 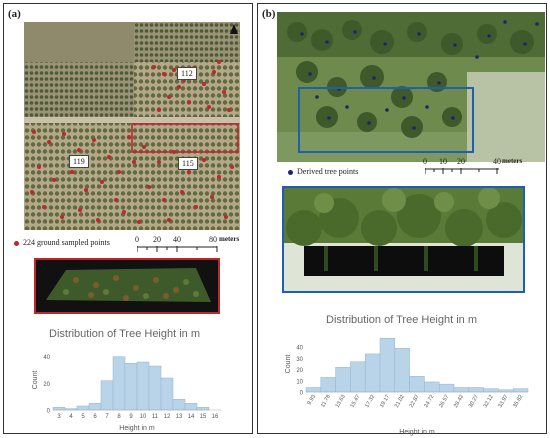 I want to click on x-tick-label: 19.17, so click(x=385, y=401).